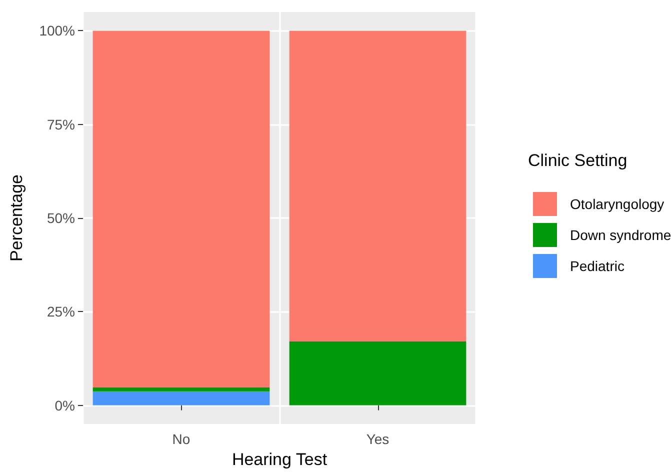 This screenshot has height=476, width=671. What do you see at coordinates (60, 124) in the screenshot?
I see `y-tick-label: 75%` at bounding box center [60, 124].